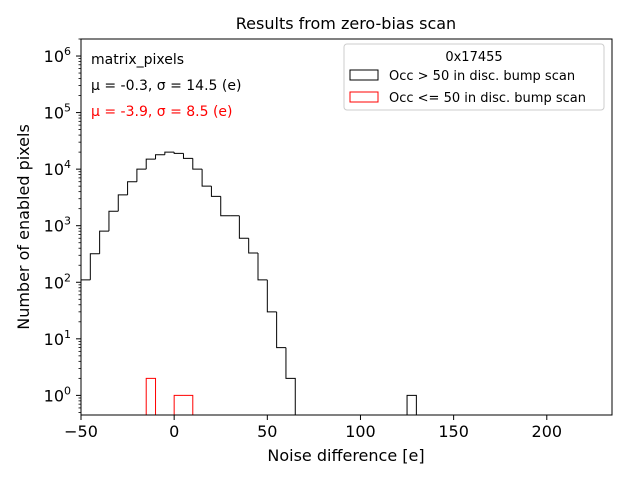 The image size is (640, 480). I want to click on y-tick-label: 10⁶, so click(57, 55).